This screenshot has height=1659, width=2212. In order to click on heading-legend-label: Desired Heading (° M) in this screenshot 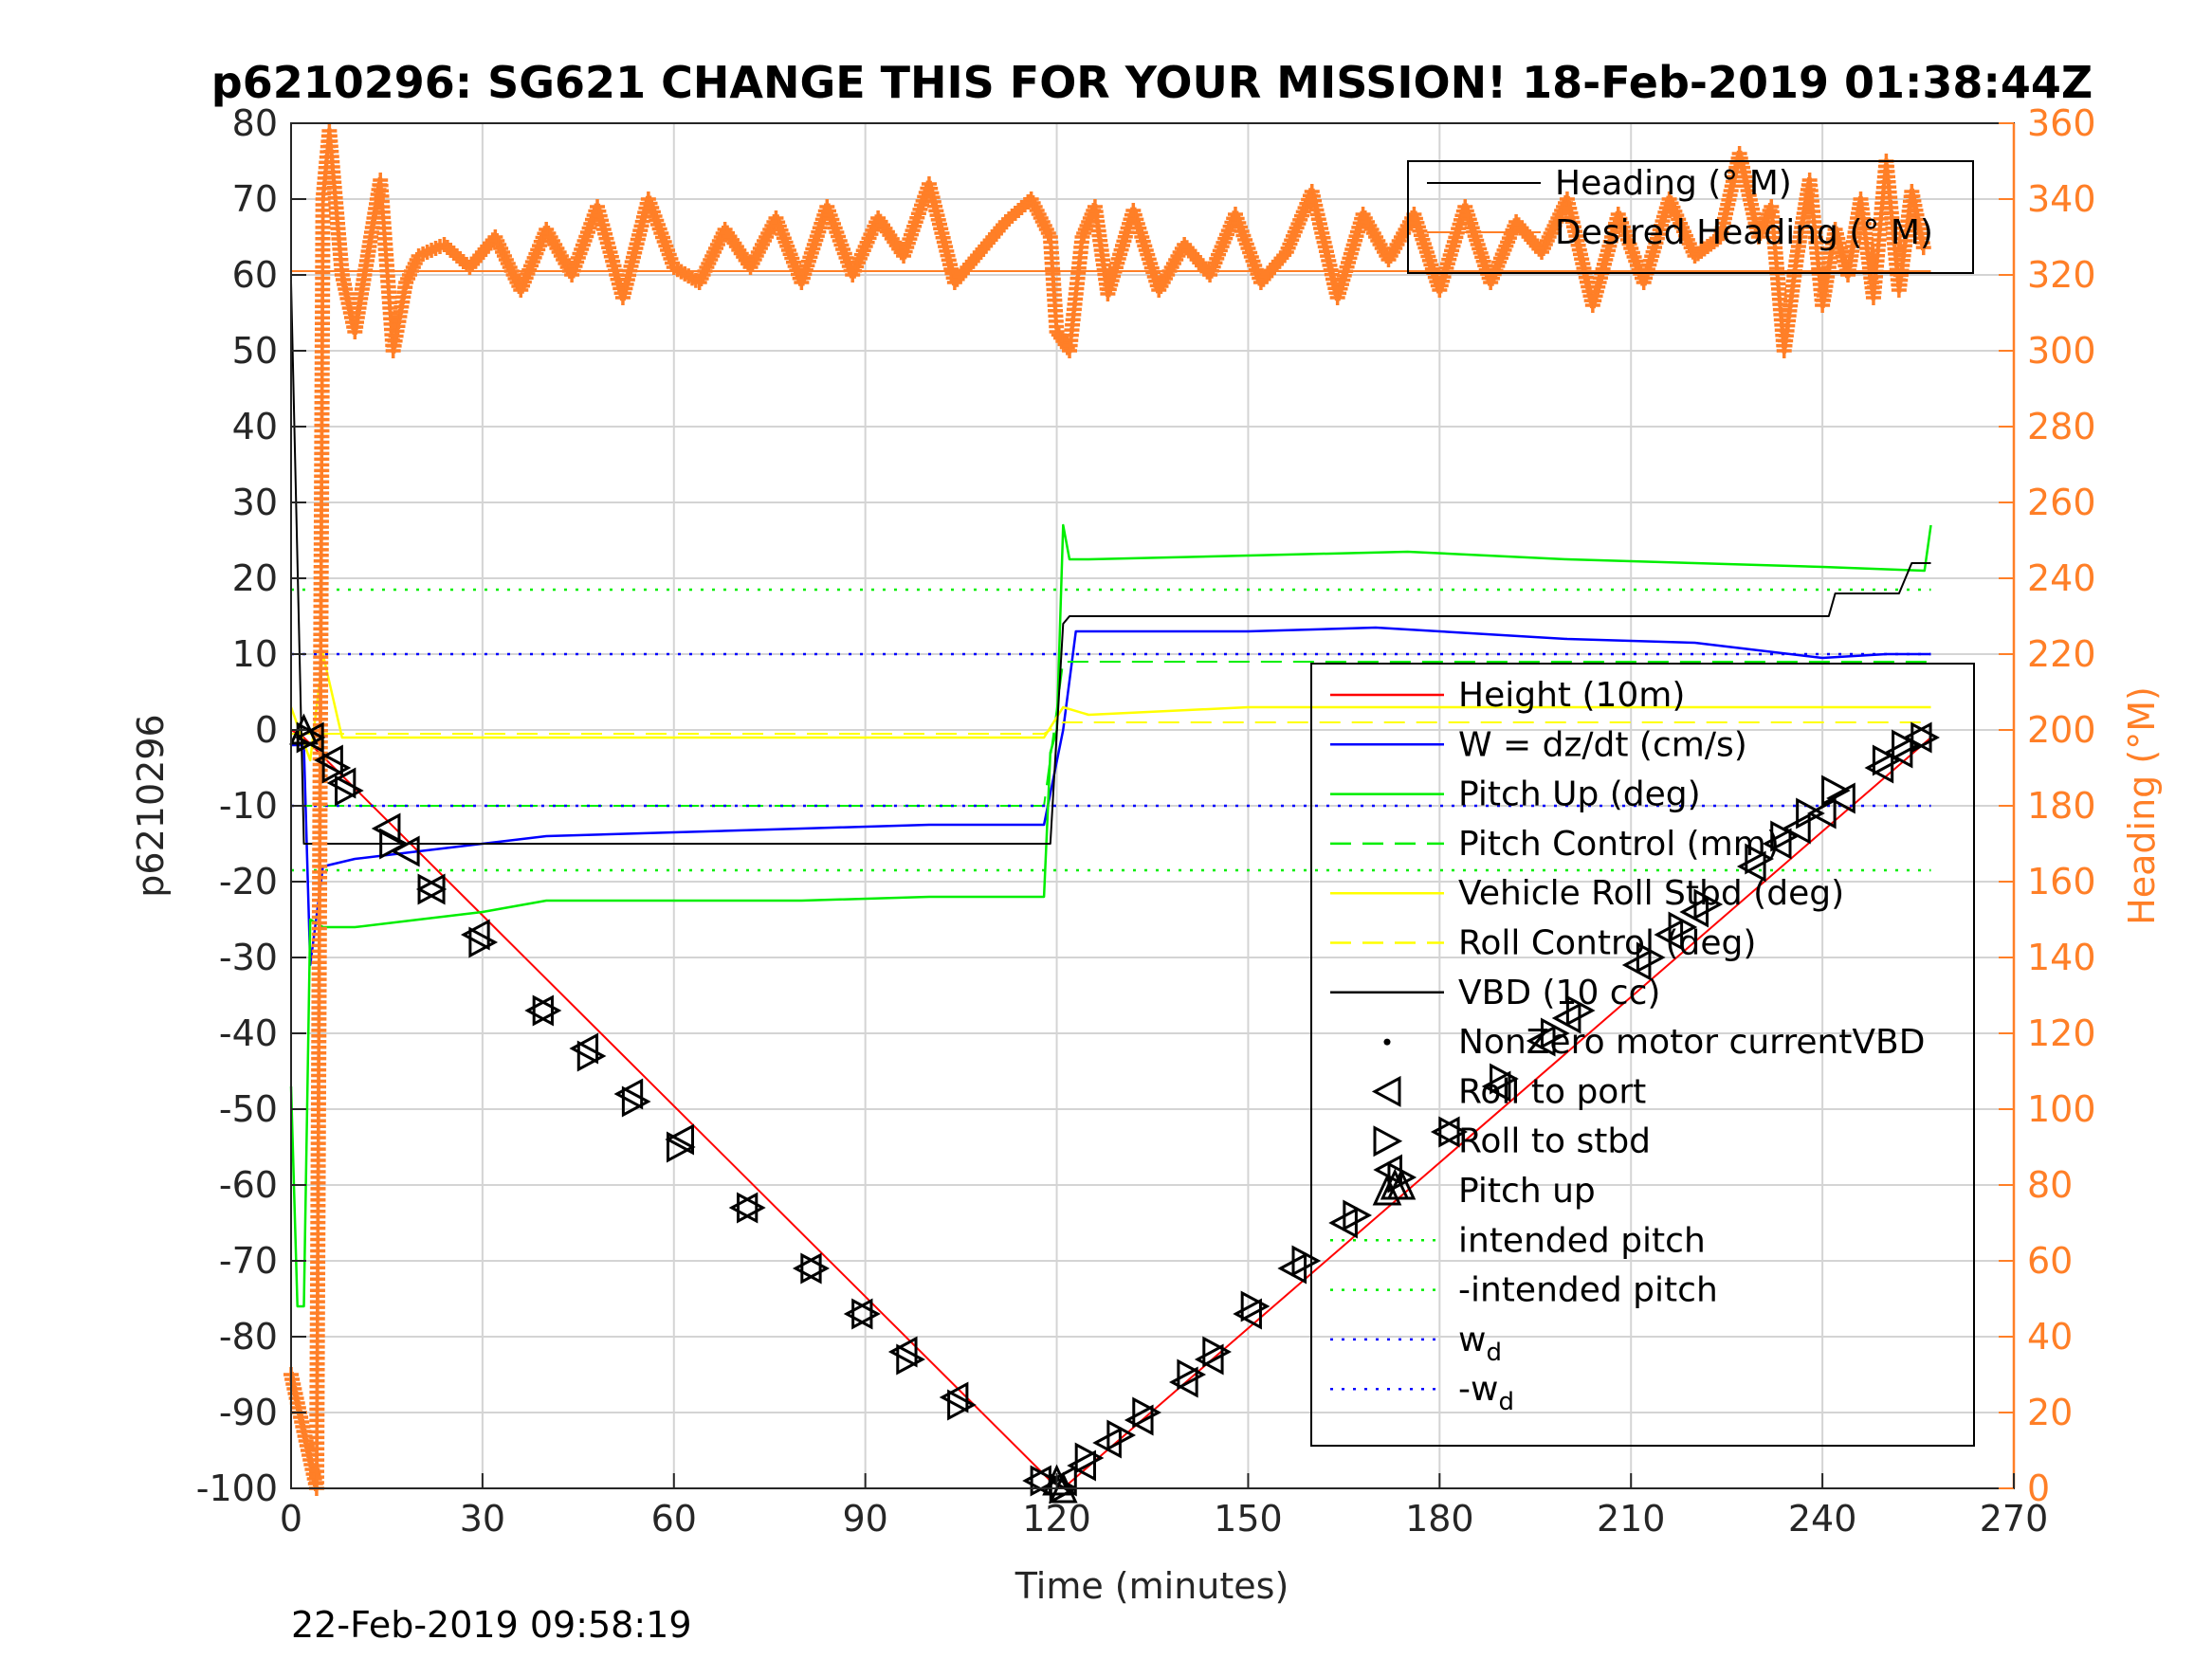, I will do `click(1744, 232)`.